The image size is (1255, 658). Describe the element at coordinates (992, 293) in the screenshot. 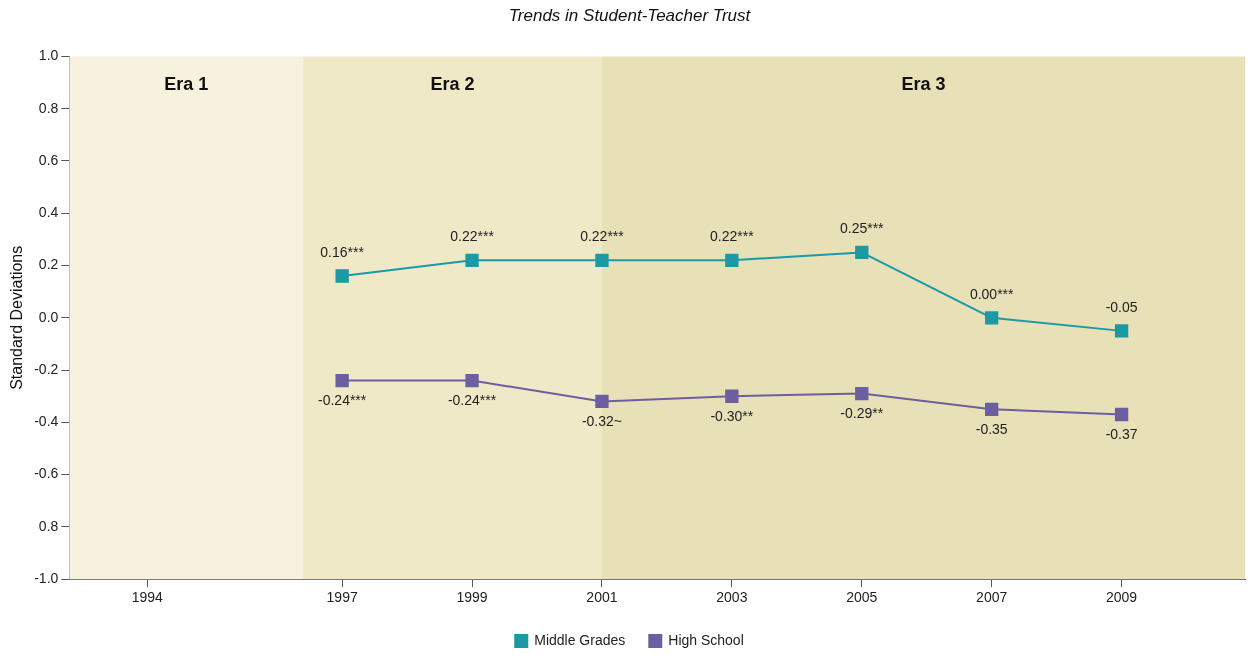

I see `data-label: 0.00***` at that location.